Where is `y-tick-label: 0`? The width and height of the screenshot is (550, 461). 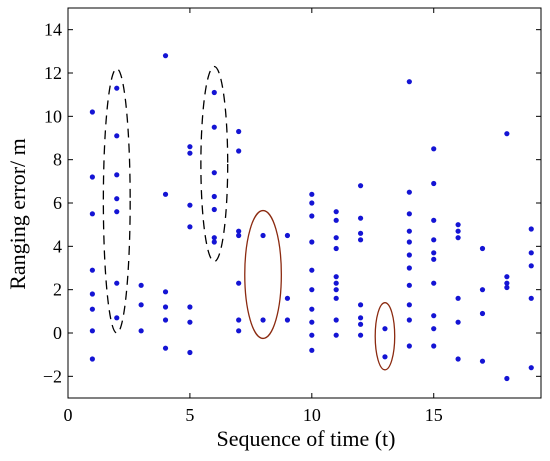
y-tick-label: 0 is located at coordinates (57, 333).